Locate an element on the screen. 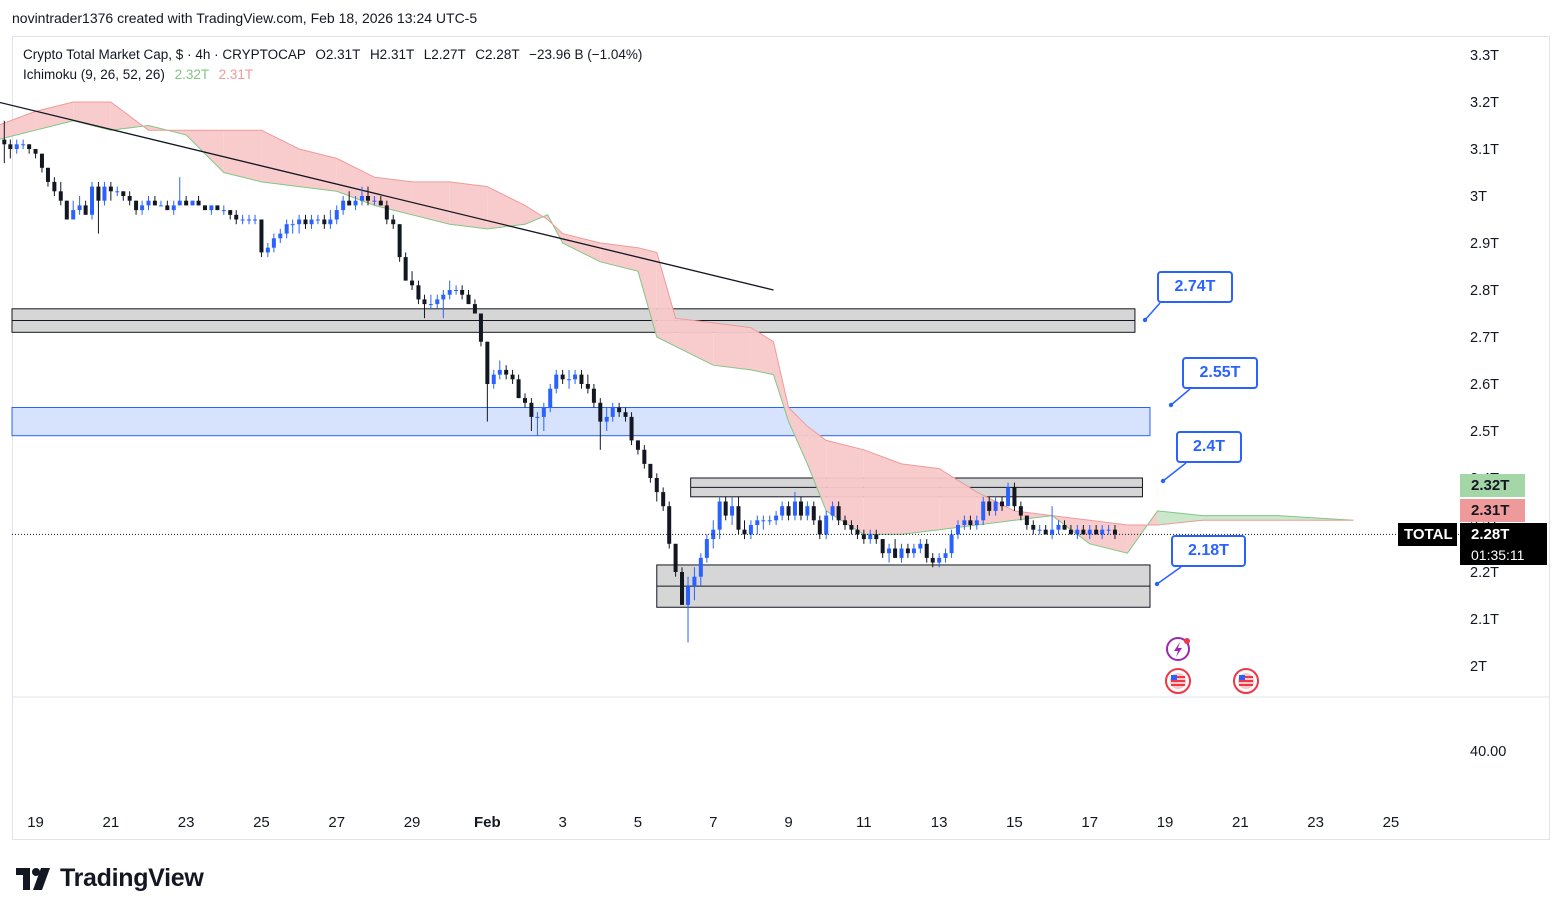 The height and width of the screenshot is (916, 1563). price-change: −23.96 B (−1.04%) is located at coordinates (586, 54).